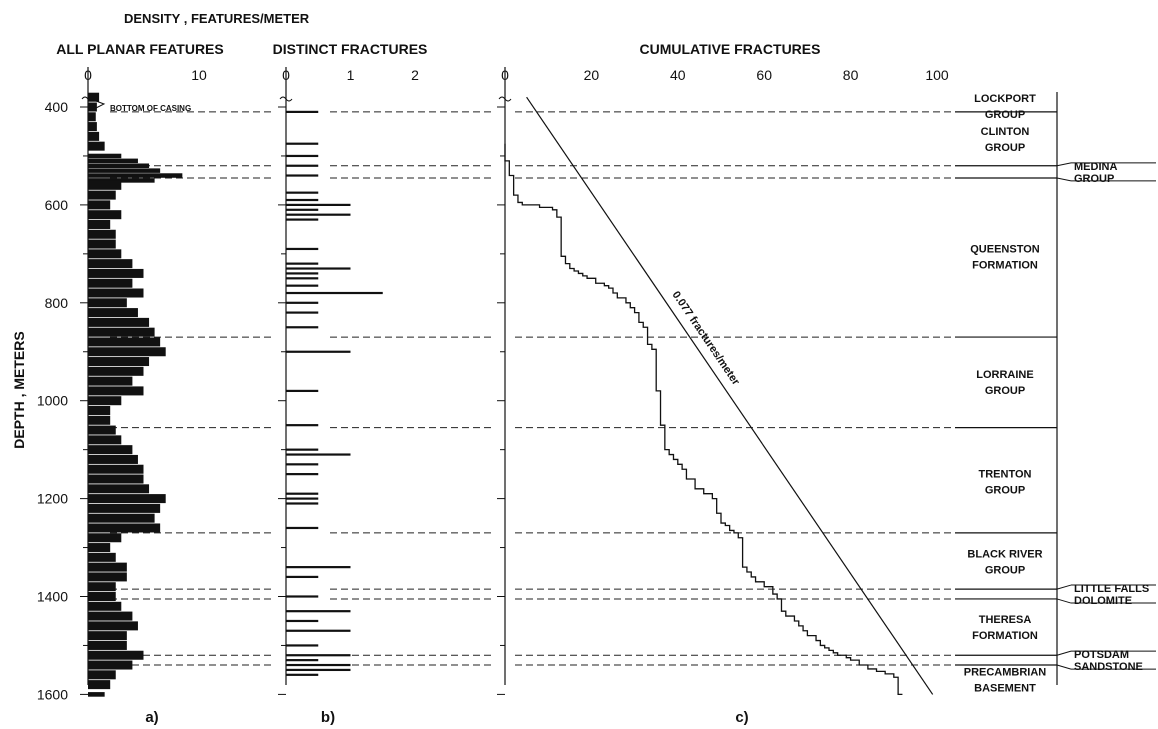  Describe the element at coordinates (1005, 132) in the screenshot. I see `formation-label-1-0: CLINTON` at that location.